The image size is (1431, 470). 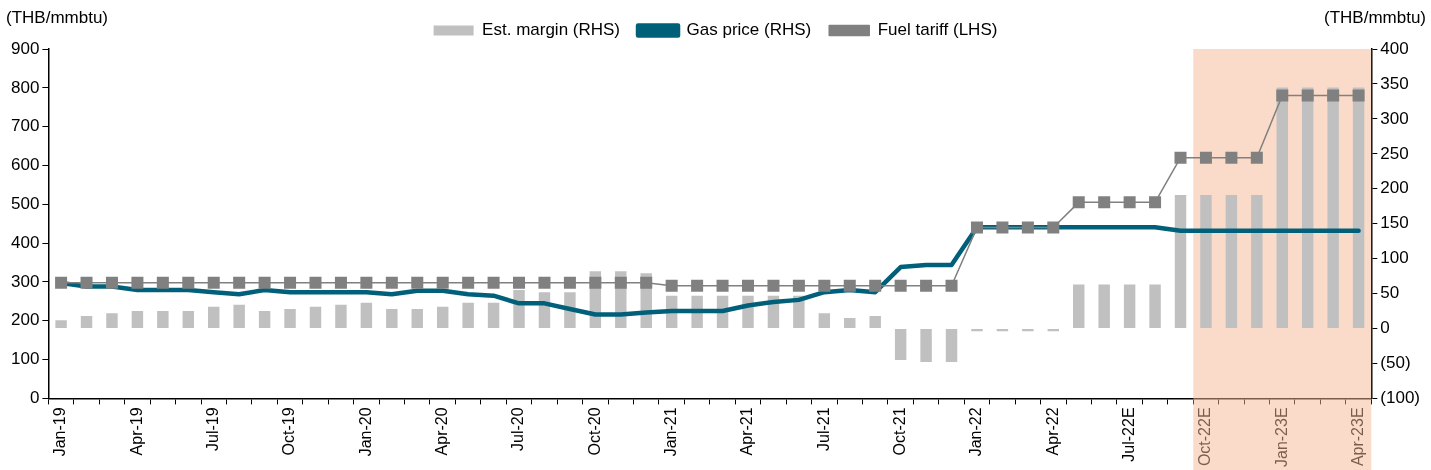 I want to click on y2-tick-label: 250, so click(x=1394, y=153).